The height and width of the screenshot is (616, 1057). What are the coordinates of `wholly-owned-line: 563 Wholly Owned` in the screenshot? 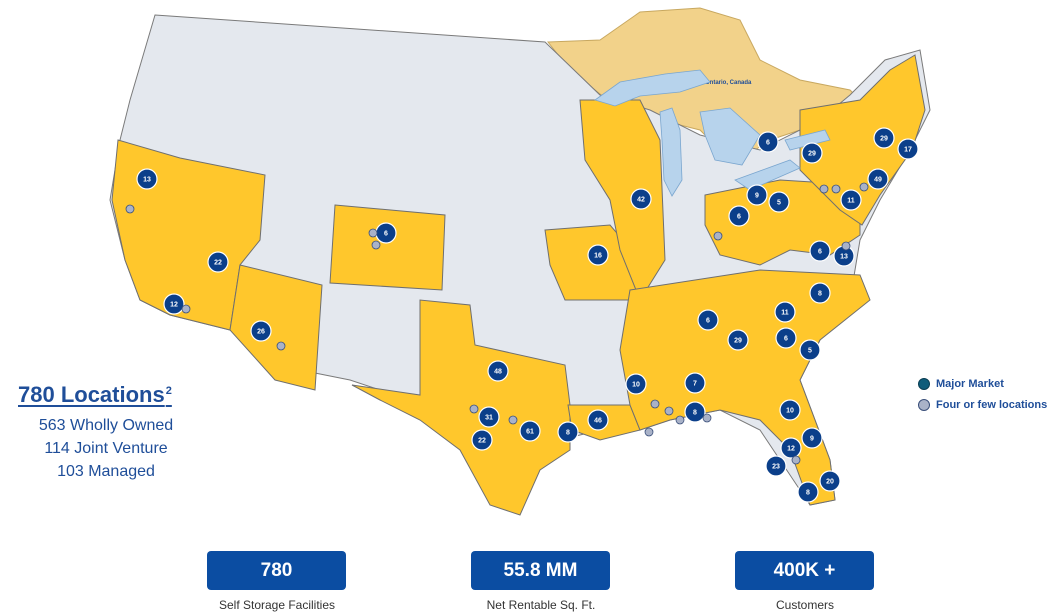 It's located at (106, 425).